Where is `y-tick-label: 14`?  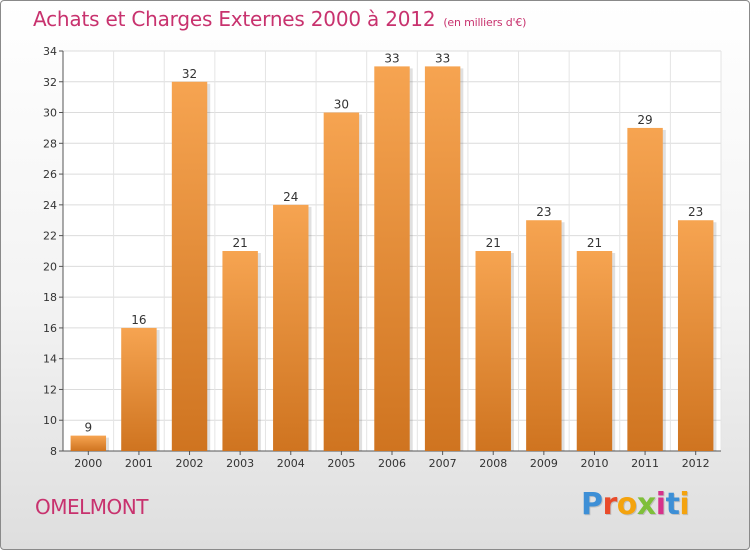
y-tick-label: 14 is located at coordinates (50, 359).